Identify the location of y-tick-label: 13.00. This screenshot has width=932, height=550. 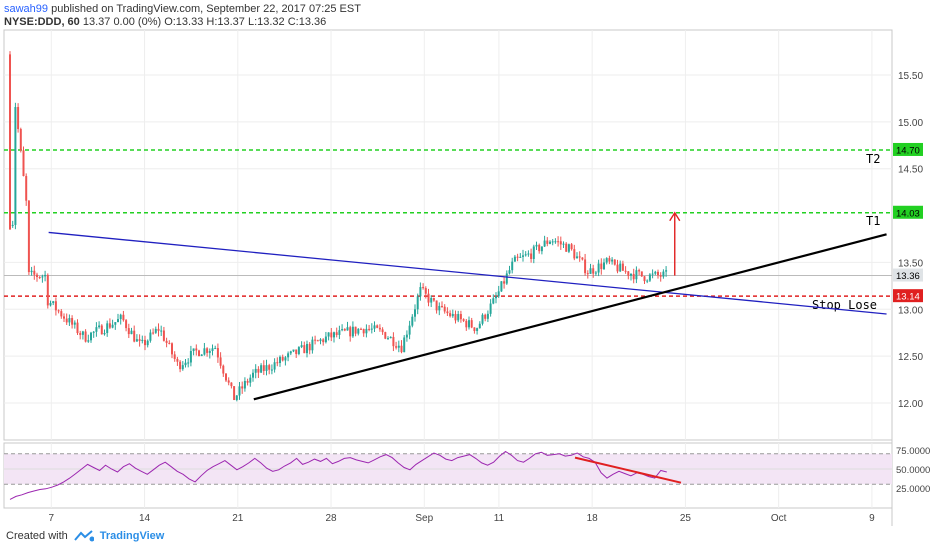
(910, 310).